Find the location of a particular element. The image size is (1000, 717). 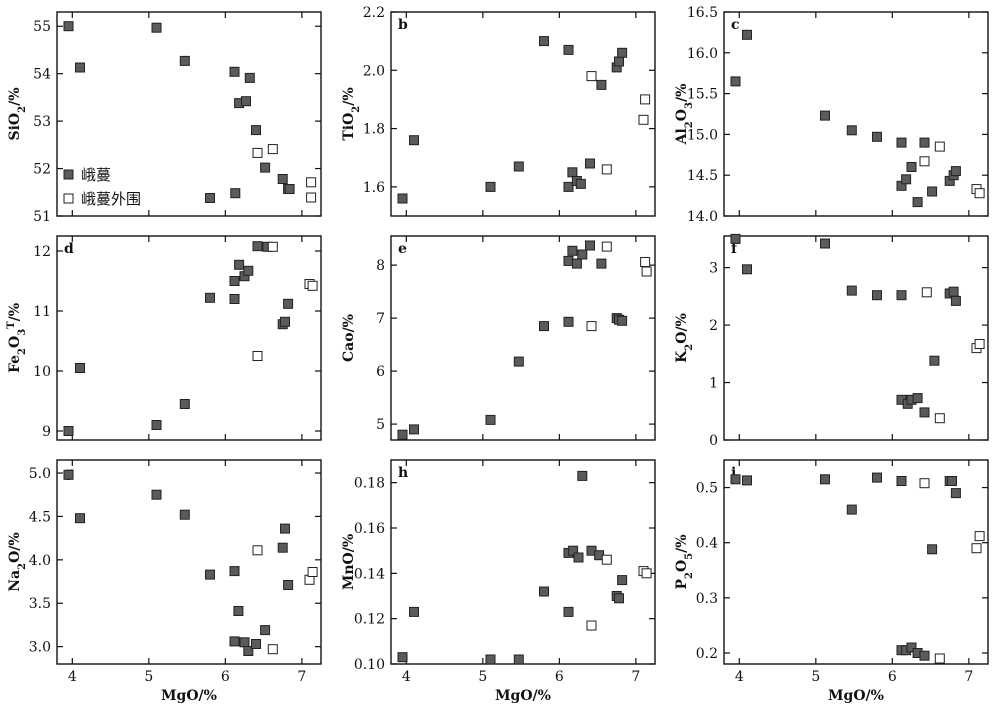

panel-h: 4 5 6 7 0.10 0.12 0.14 0.16 0.18 h MnO/% MgO/% is located at coordinates (498, 581).